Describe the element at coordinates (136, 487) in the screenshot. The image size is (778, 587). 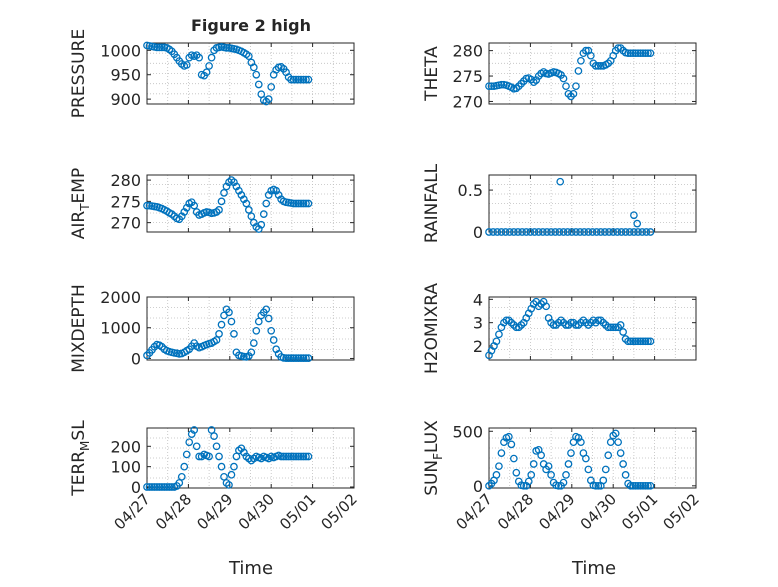
I see `y-tick-label: 0` at that location.